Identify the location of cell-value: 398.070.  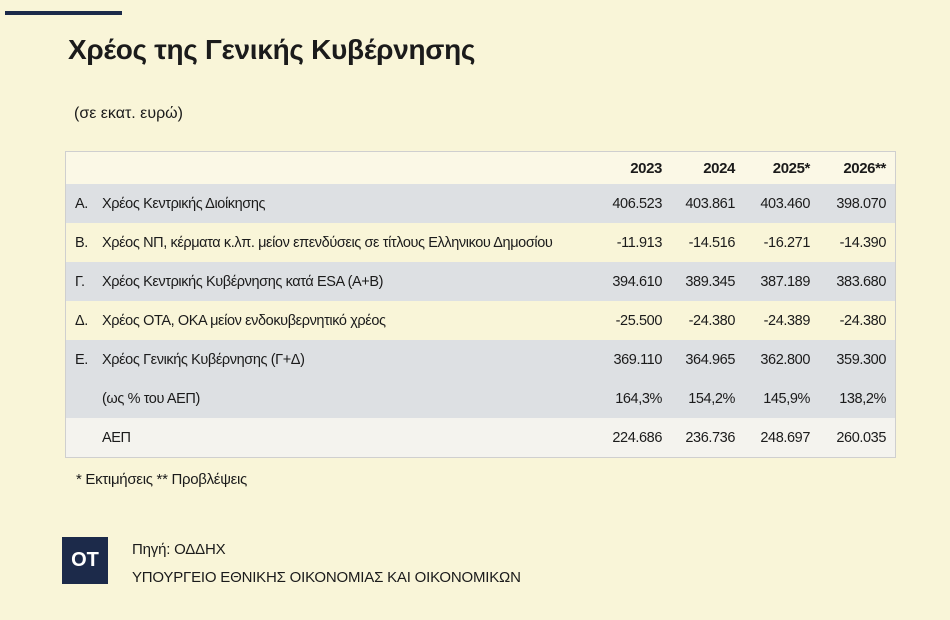
(861, 203).